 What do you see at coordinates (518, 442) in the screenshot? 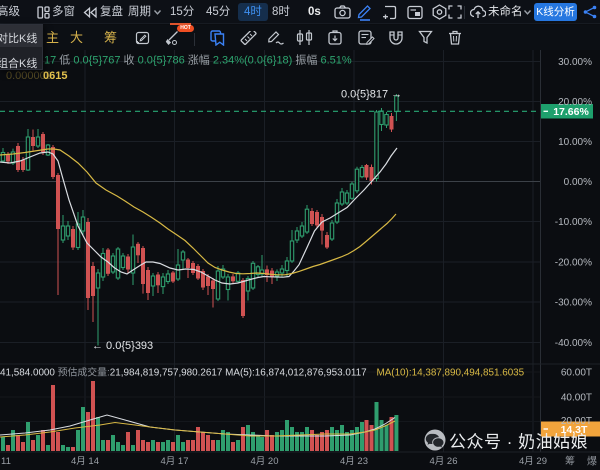
I see `svg-text: 公众号 · 奶油姑娘` at bounding box center [518, 442].